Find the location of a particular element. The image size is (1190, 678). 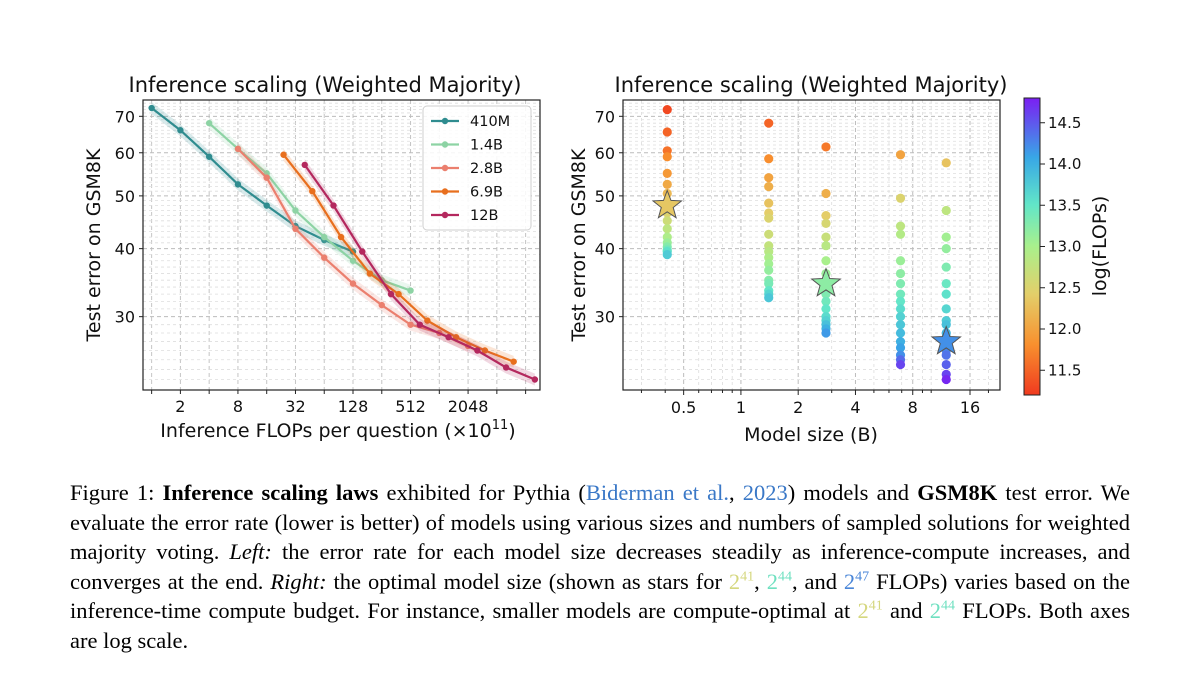

caption-right-label: Right: is located at coordinates (298, 581).